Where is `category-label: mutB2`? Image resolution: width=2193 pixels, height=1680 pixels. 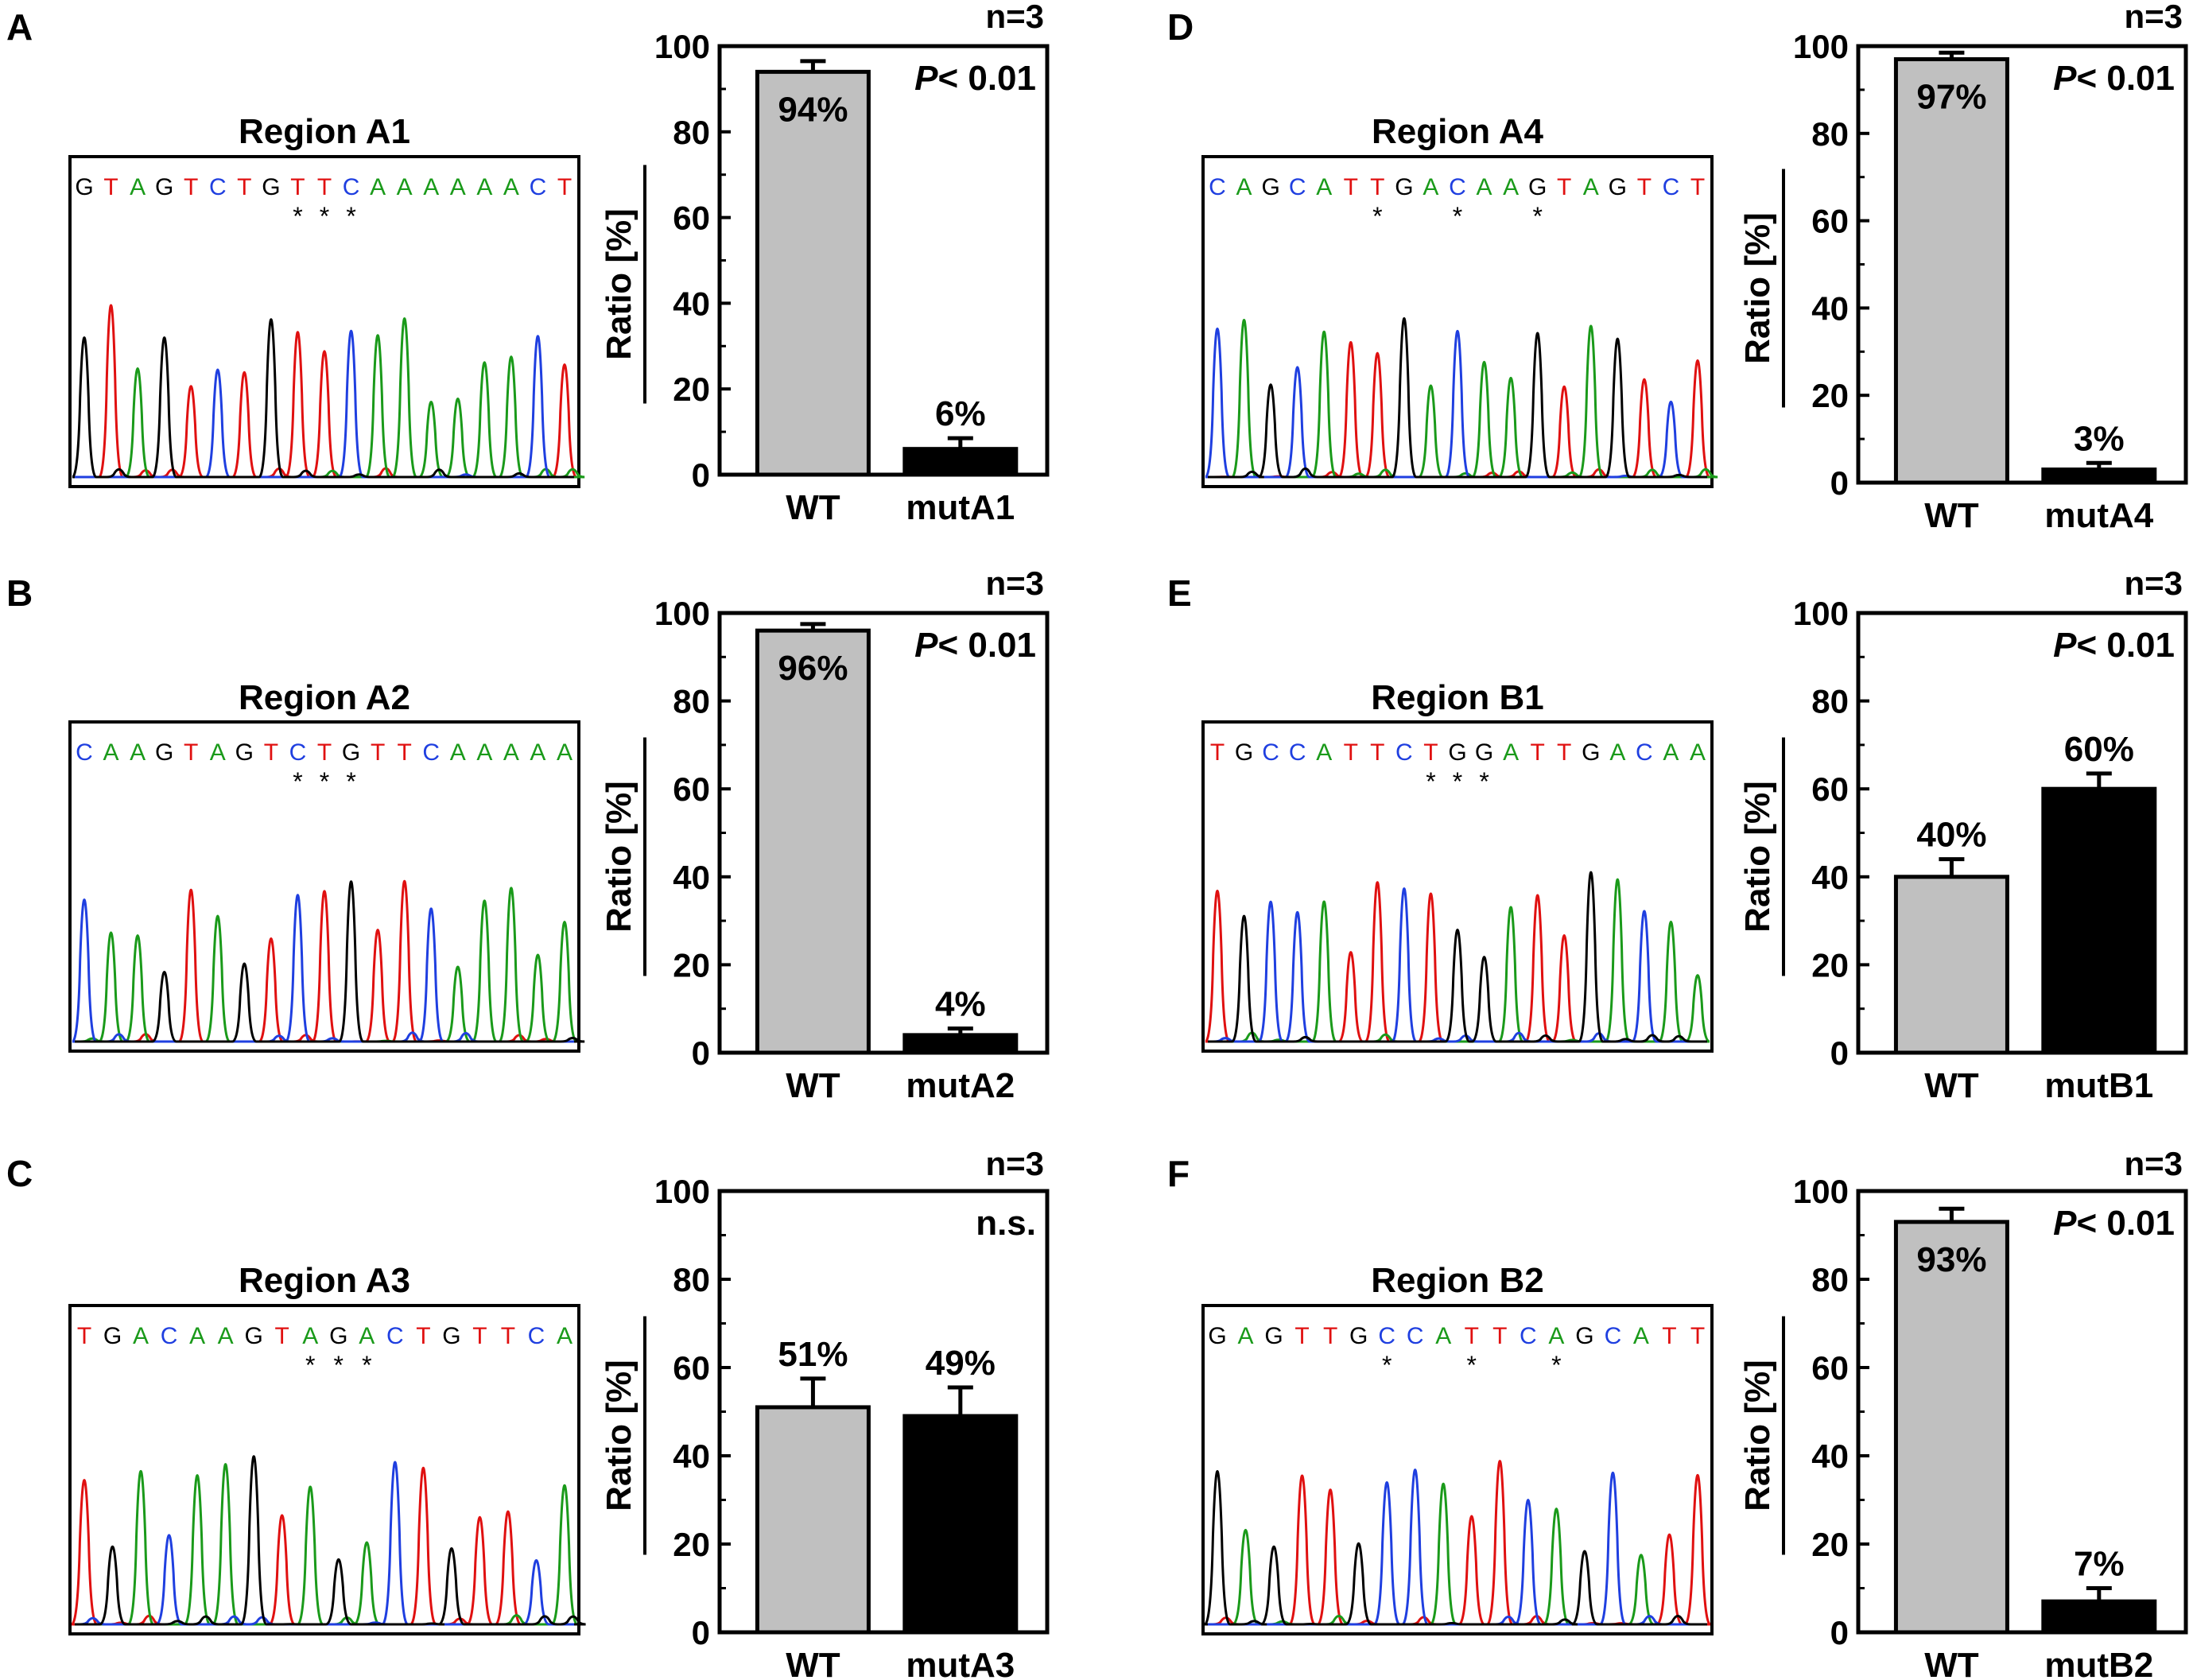
category-label: mutB2 is located at coordinates (2098, 1663).